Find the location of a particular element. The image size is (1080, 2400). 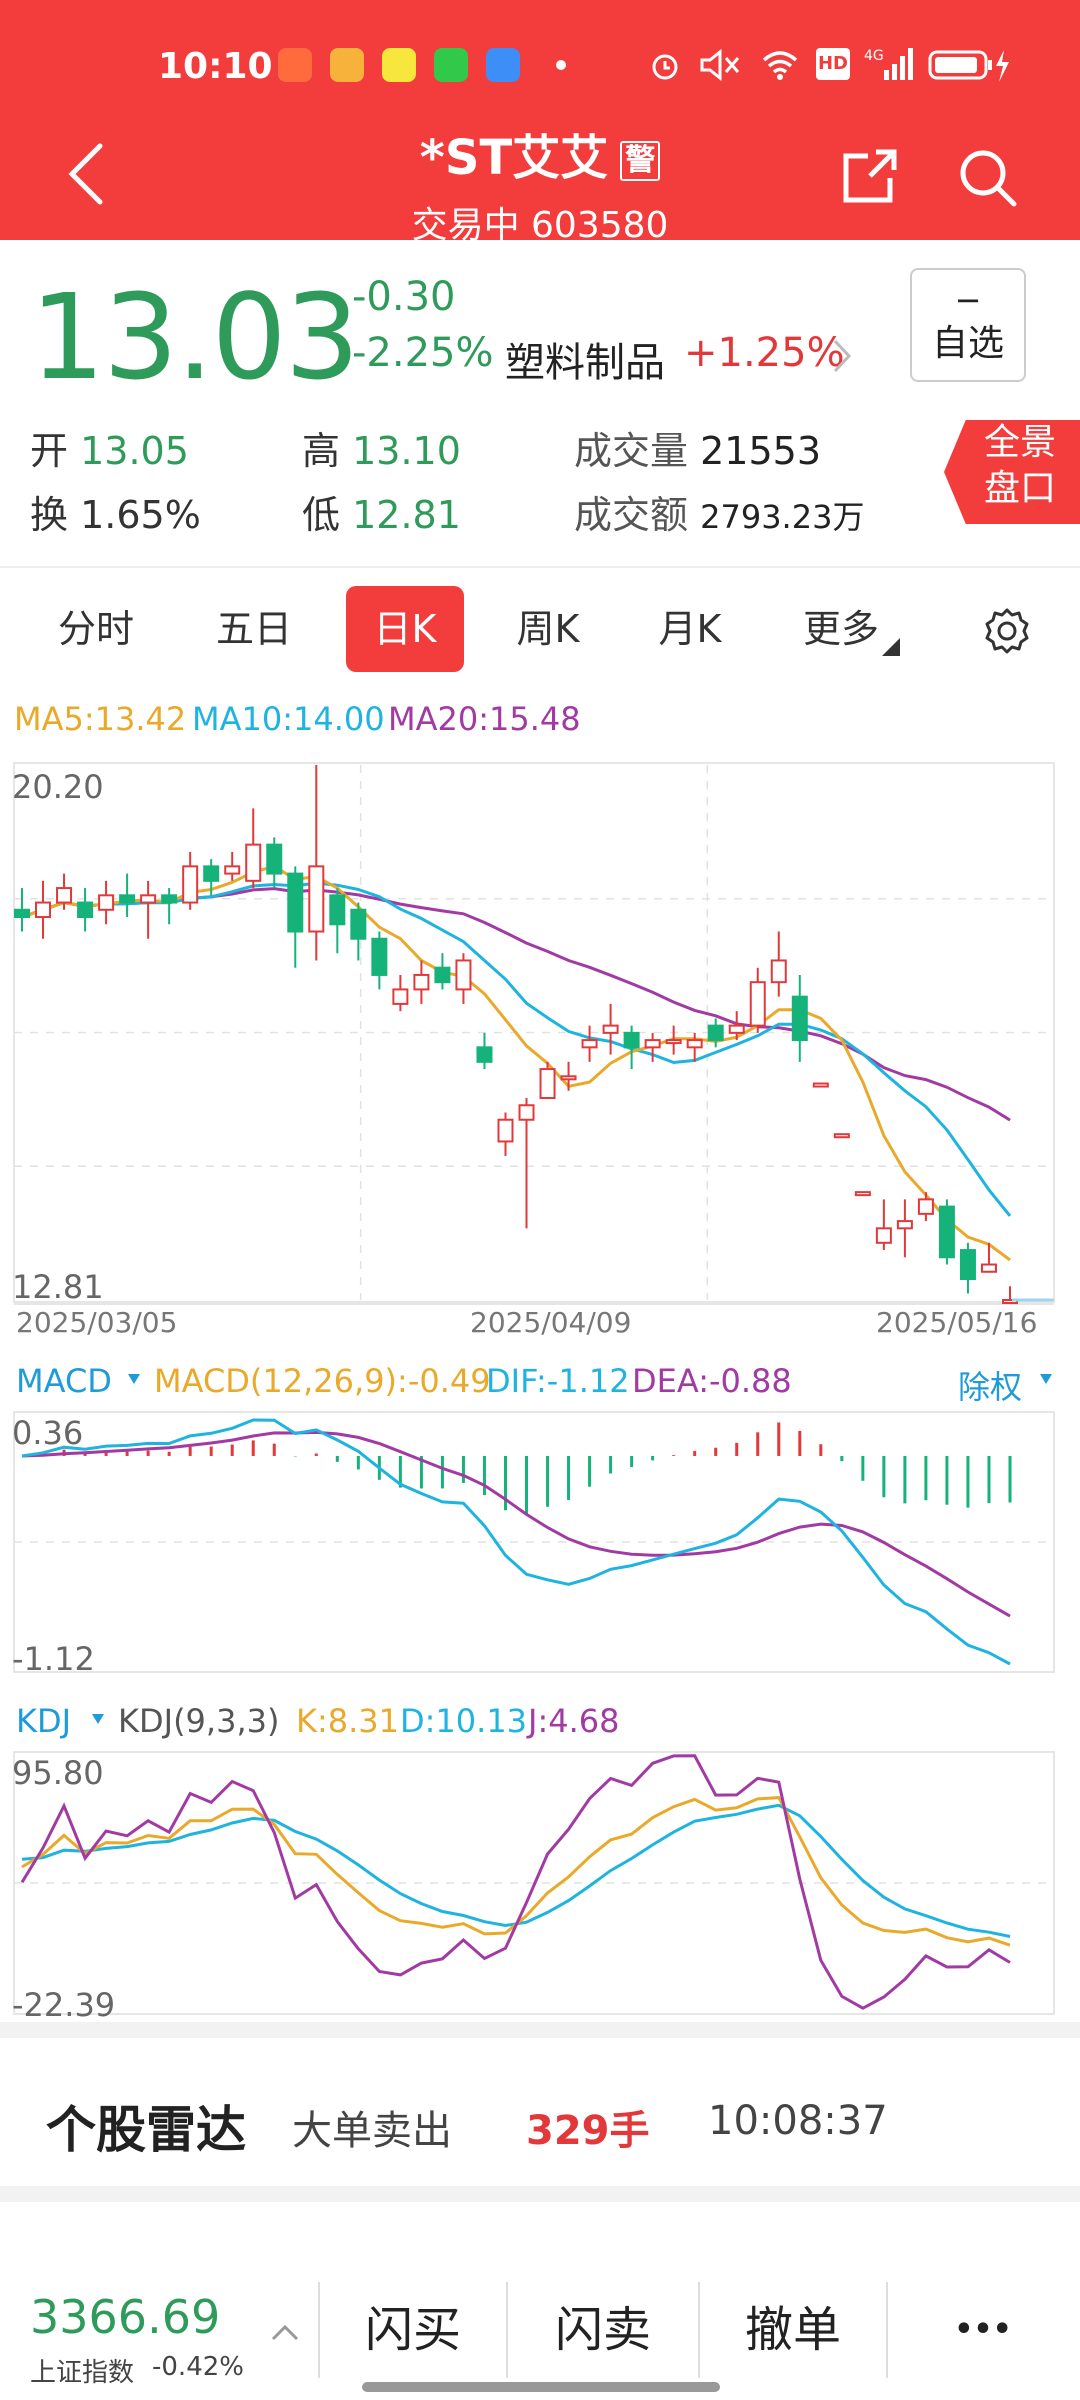

warning-badge: 警 is located at coordinates (640, 161).